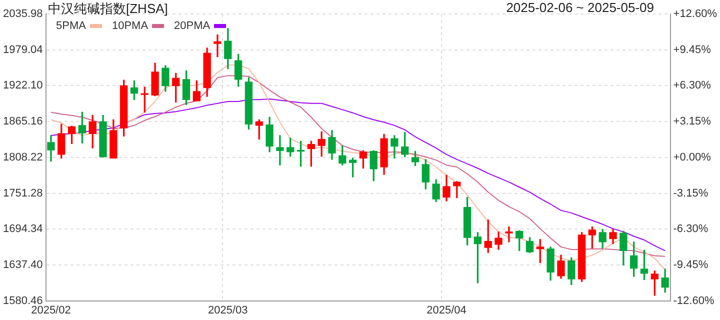 The image size is (720, 320). What do you see at coordinates (22, 264) in the screenshot?
I see `y-tick-label: 1637.40` at bounding box center [22, 264].